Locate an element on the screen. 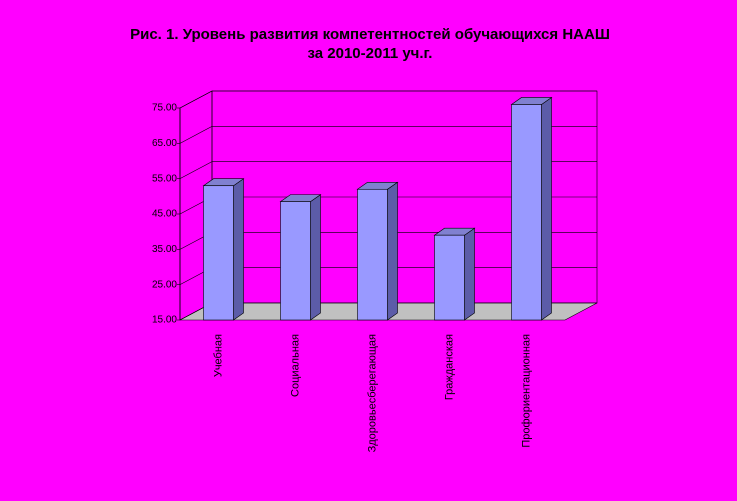  x-tick-label: Здоровьесберегающая is located at coordinates (372, 393).